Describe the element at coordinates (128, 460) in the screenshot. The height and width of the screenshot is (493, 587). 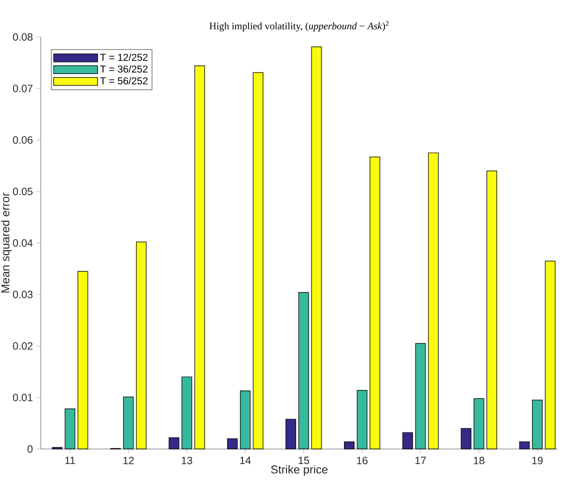
I see `x-tick-label: 12` at that location.